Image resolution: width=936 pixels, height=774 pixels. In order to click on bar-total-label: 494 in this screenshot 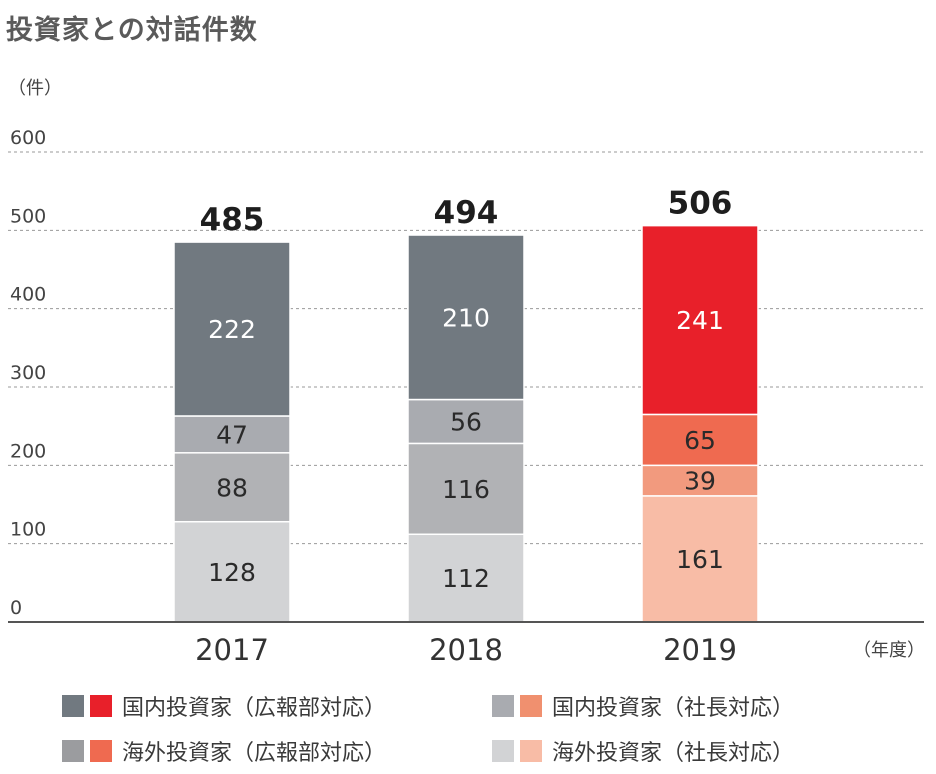, I will do `click(466, 213)`.